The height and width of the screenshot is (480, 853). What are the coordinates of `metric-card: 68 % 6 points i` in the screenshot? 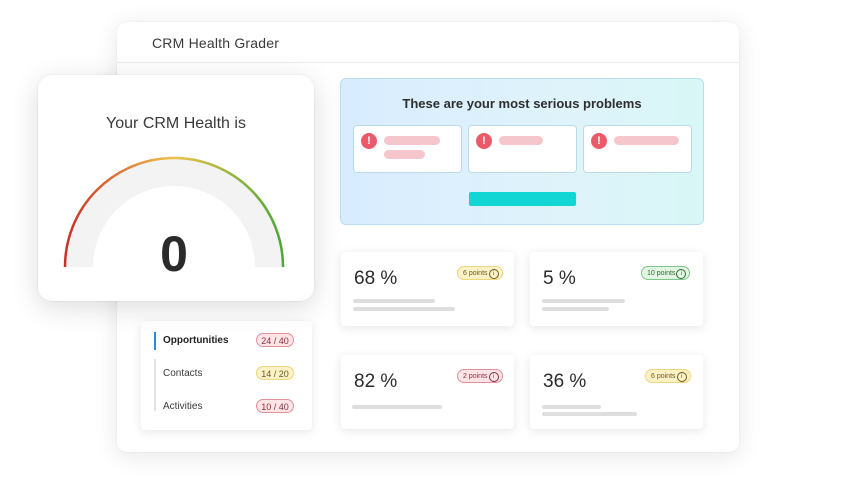 It's located at (427, 289).